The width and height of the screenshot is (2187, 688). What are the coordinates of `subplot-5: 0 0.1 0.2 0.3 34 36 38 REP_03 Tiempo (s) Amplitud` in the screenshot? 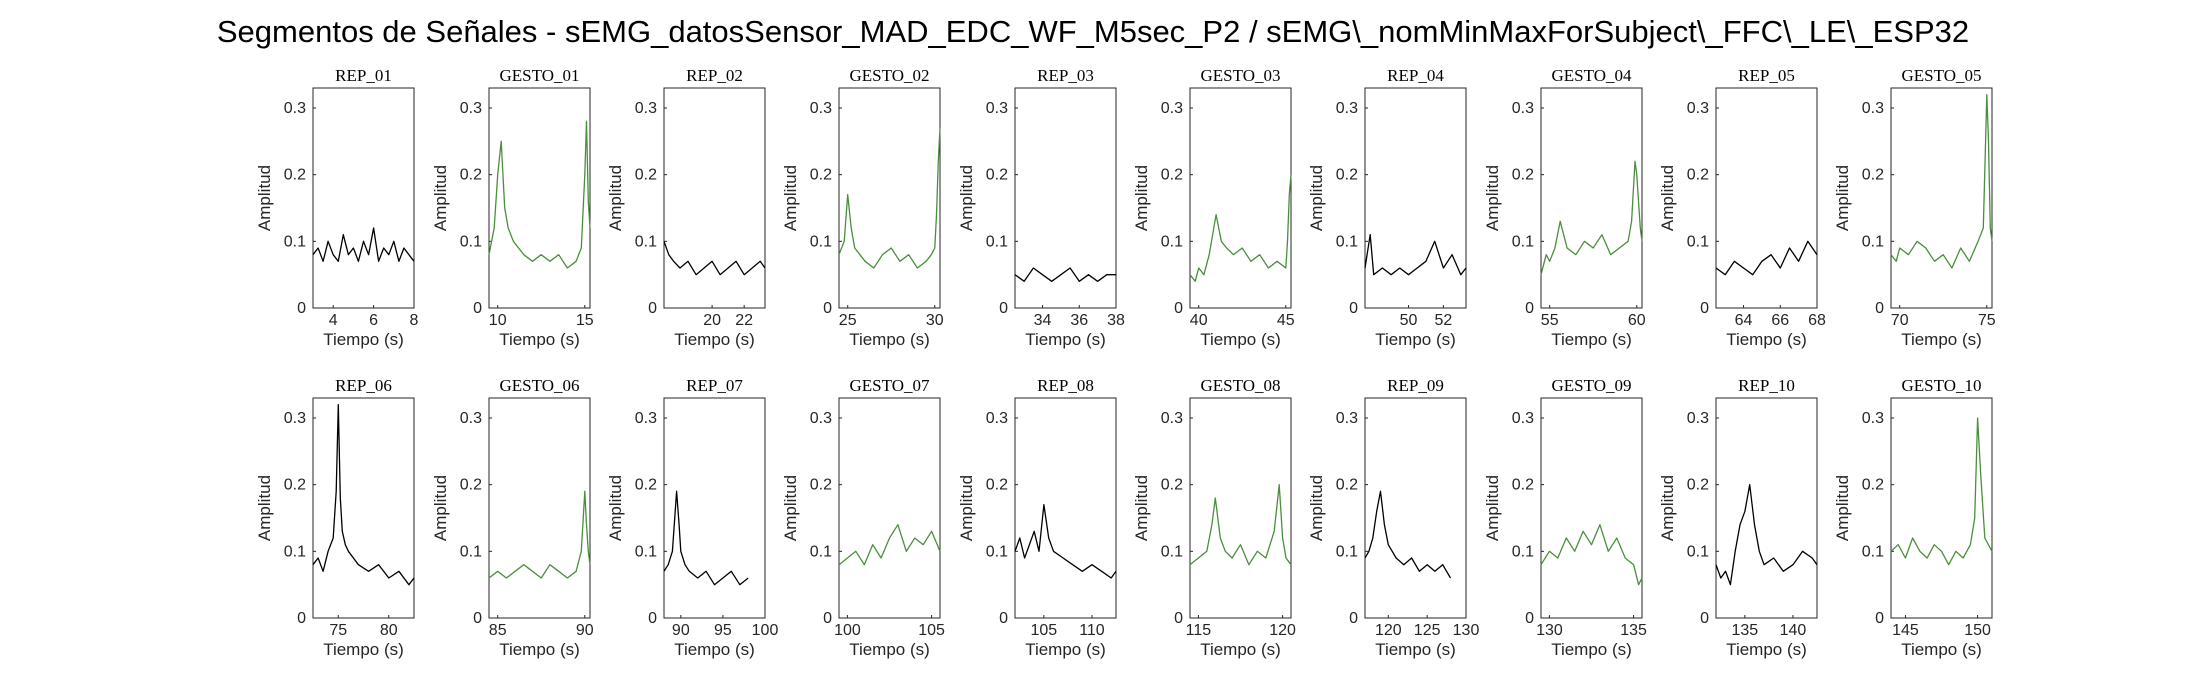 It's located at (1041, 207).